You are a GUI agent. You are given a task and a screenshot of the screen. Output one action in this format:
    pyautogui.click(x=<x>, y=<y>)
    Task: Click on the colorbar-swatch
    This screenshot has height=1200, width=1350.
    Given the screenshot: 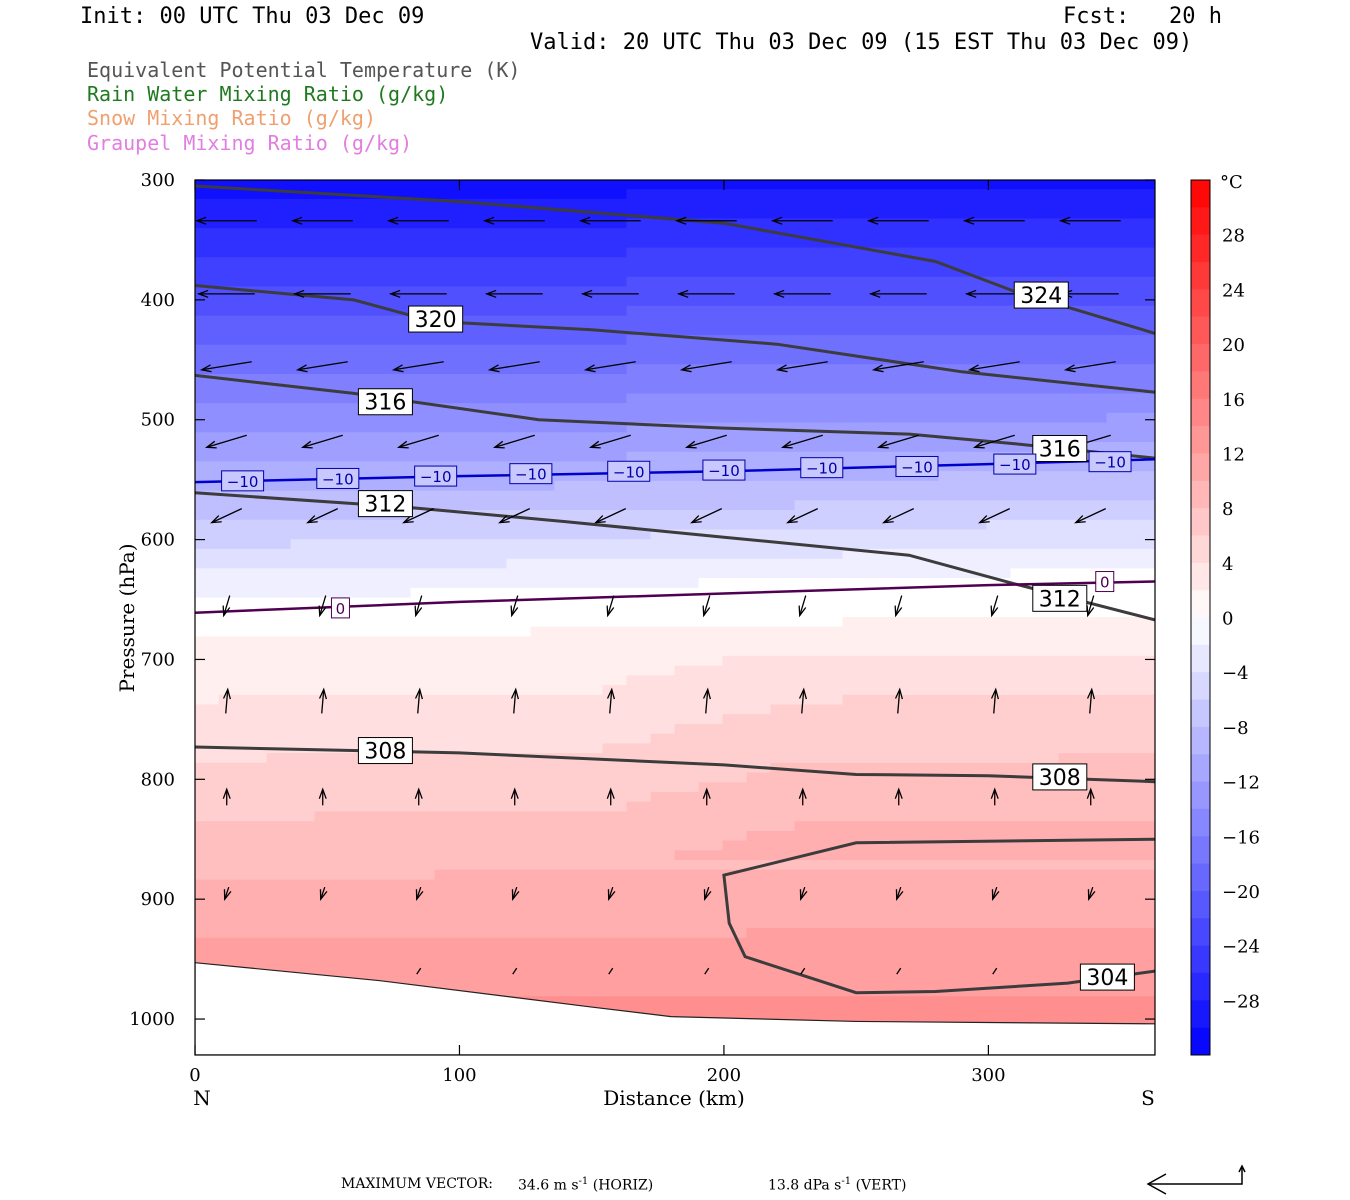 What is the action you would take?
    pyautogui.click(x=1200, y=740)
    